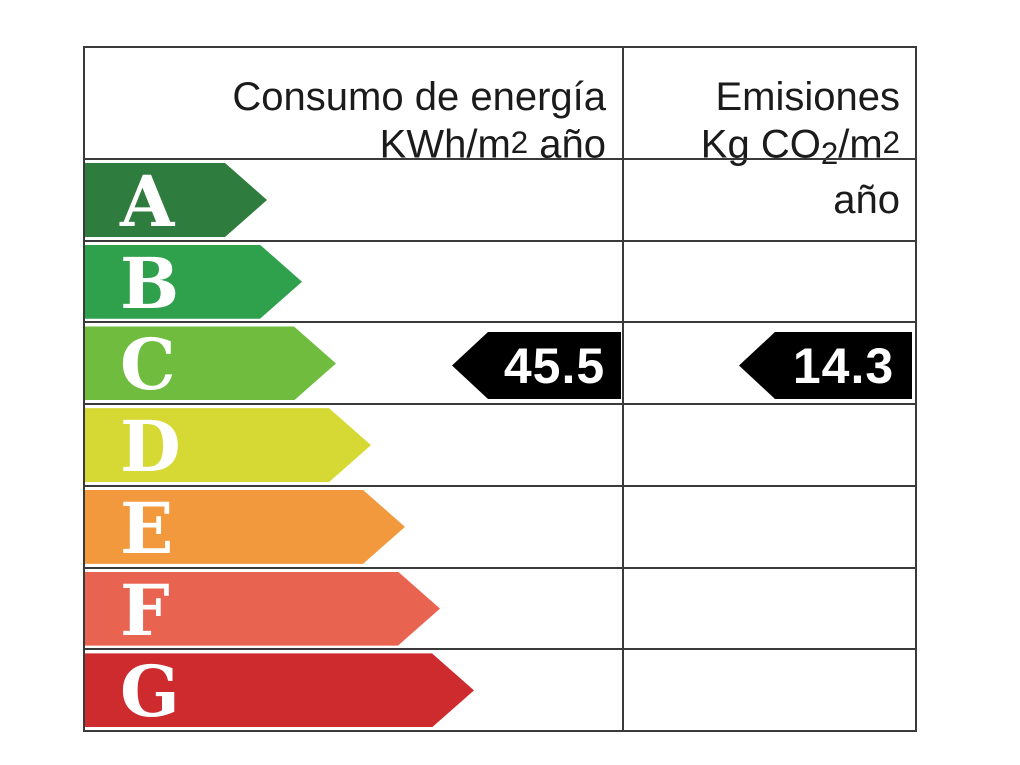 Image resolution: width=1020 pixels, height=765 pixels. What do you see at coordinates (193, 282) in the screenshot?
I see `rating-arrow-b: B` at bounding box center [193, 282].